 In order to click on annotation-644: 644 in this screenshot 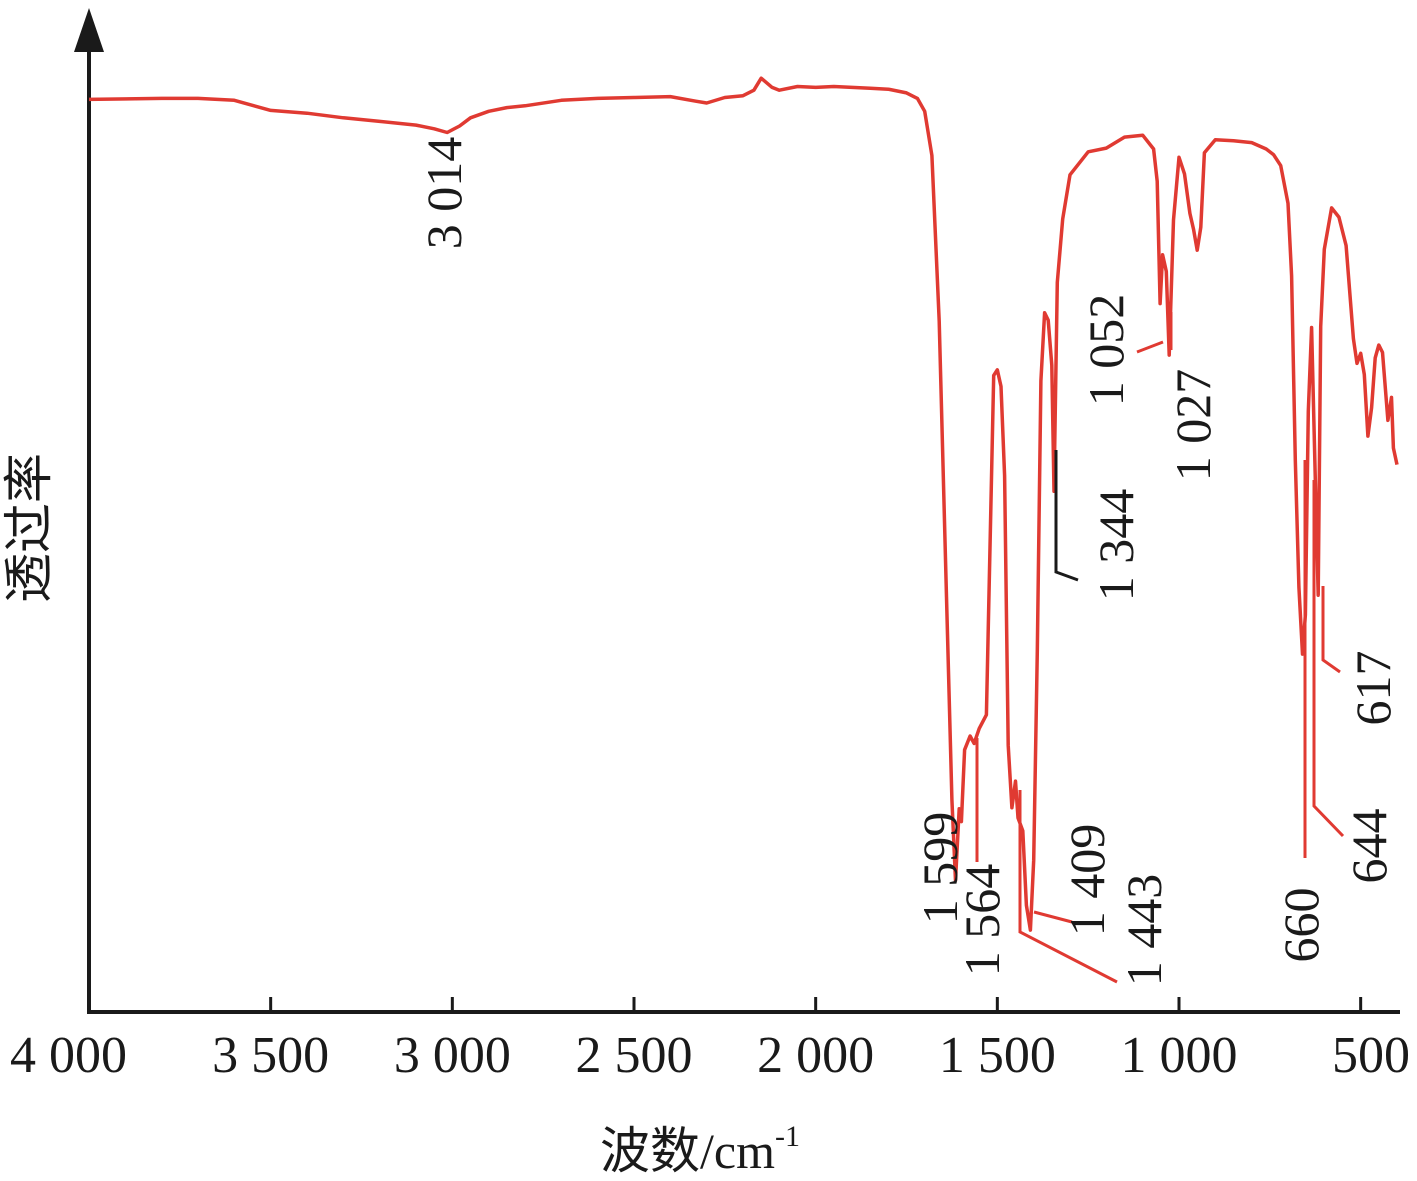, I will do `click(1369, 846)`.